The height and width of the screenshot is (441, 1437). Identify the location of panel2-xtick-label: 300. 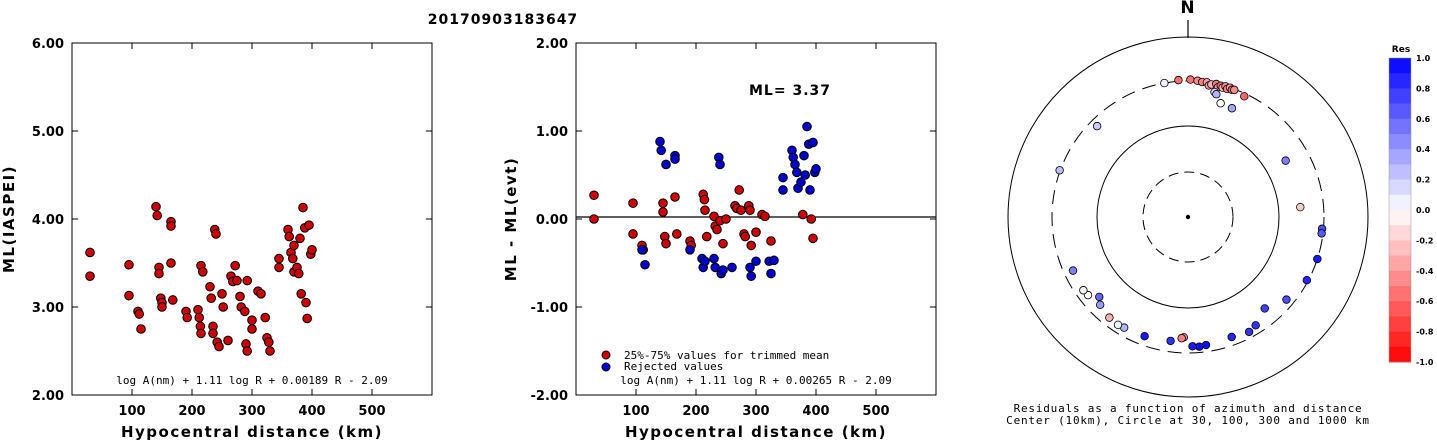
(755, 411).